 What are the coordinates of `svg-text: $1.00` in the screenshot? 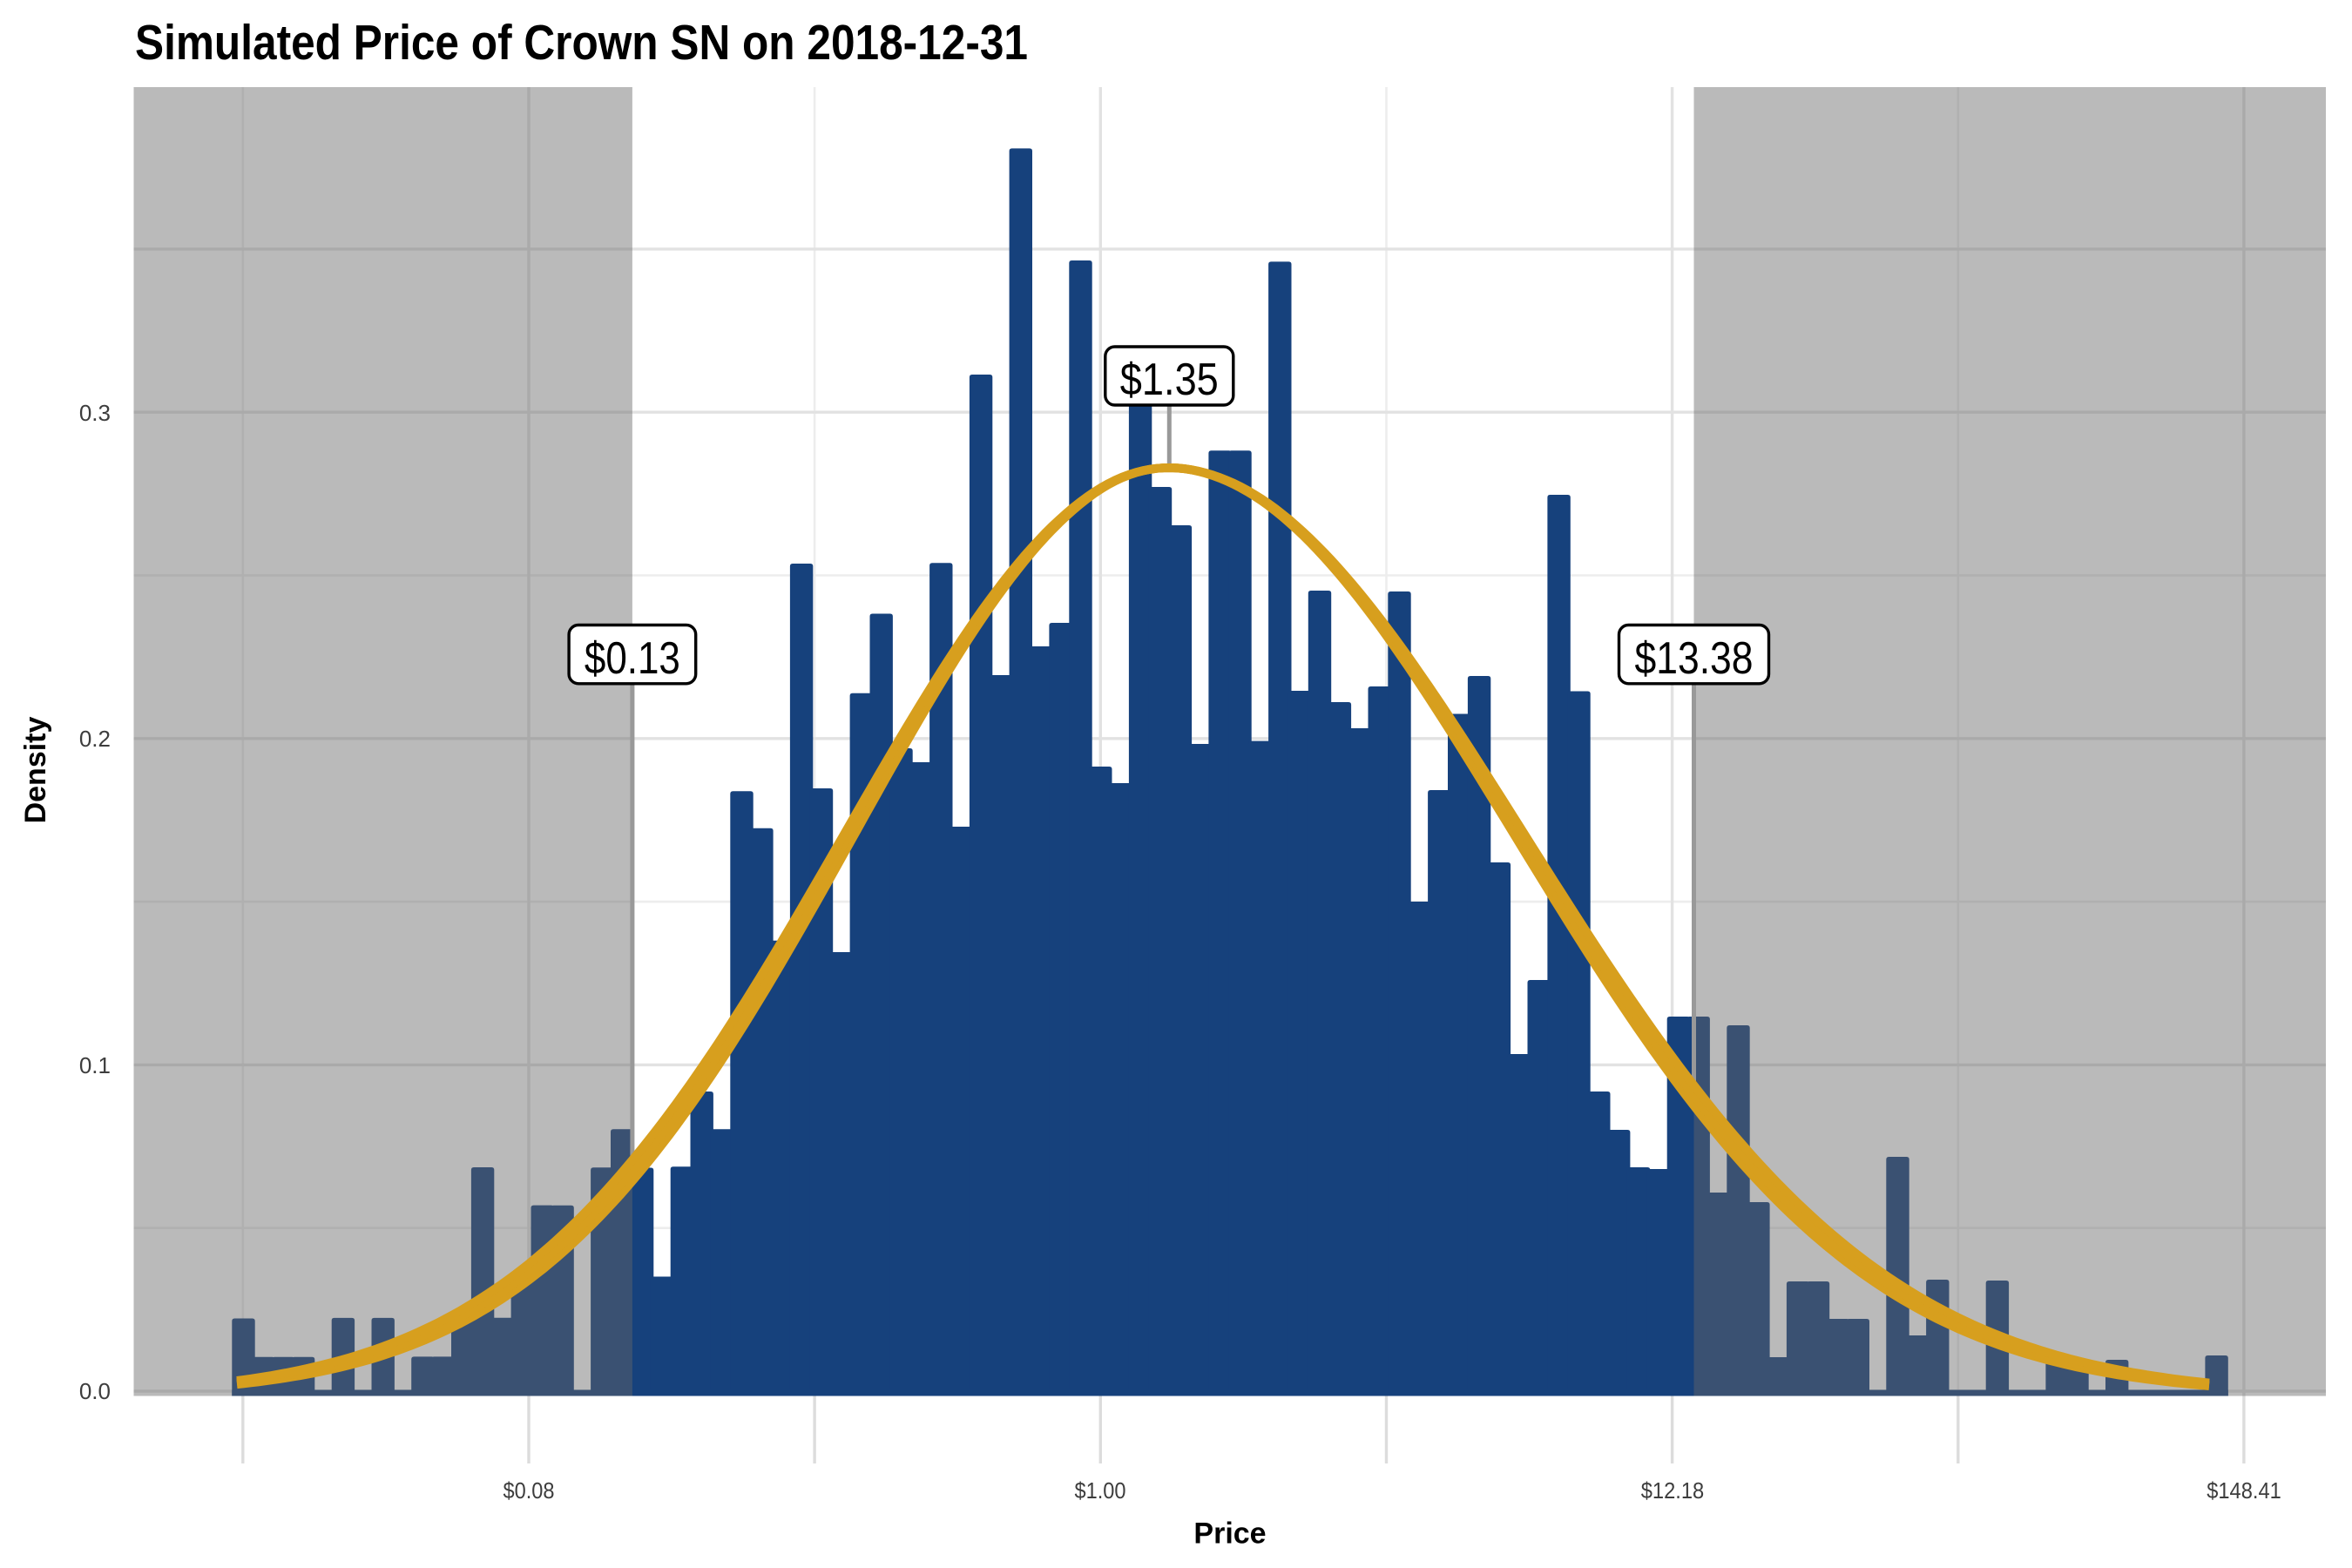 It's located at (1100, 1490).